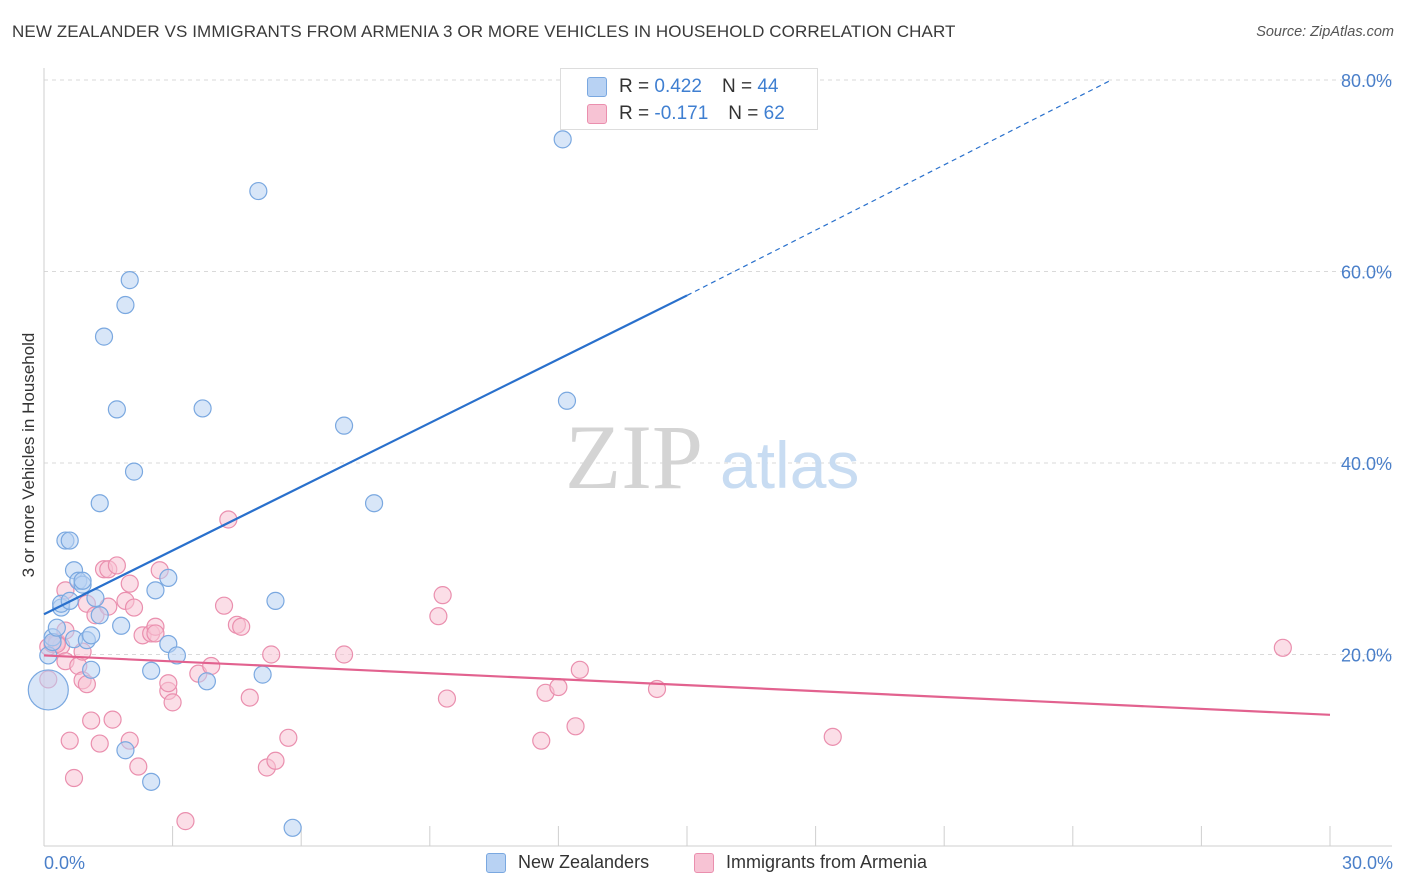  What do you see at coordinates (597, 87) in the screenshot?
I see `legend-swatch-blue` at bounding box center [597, 87].